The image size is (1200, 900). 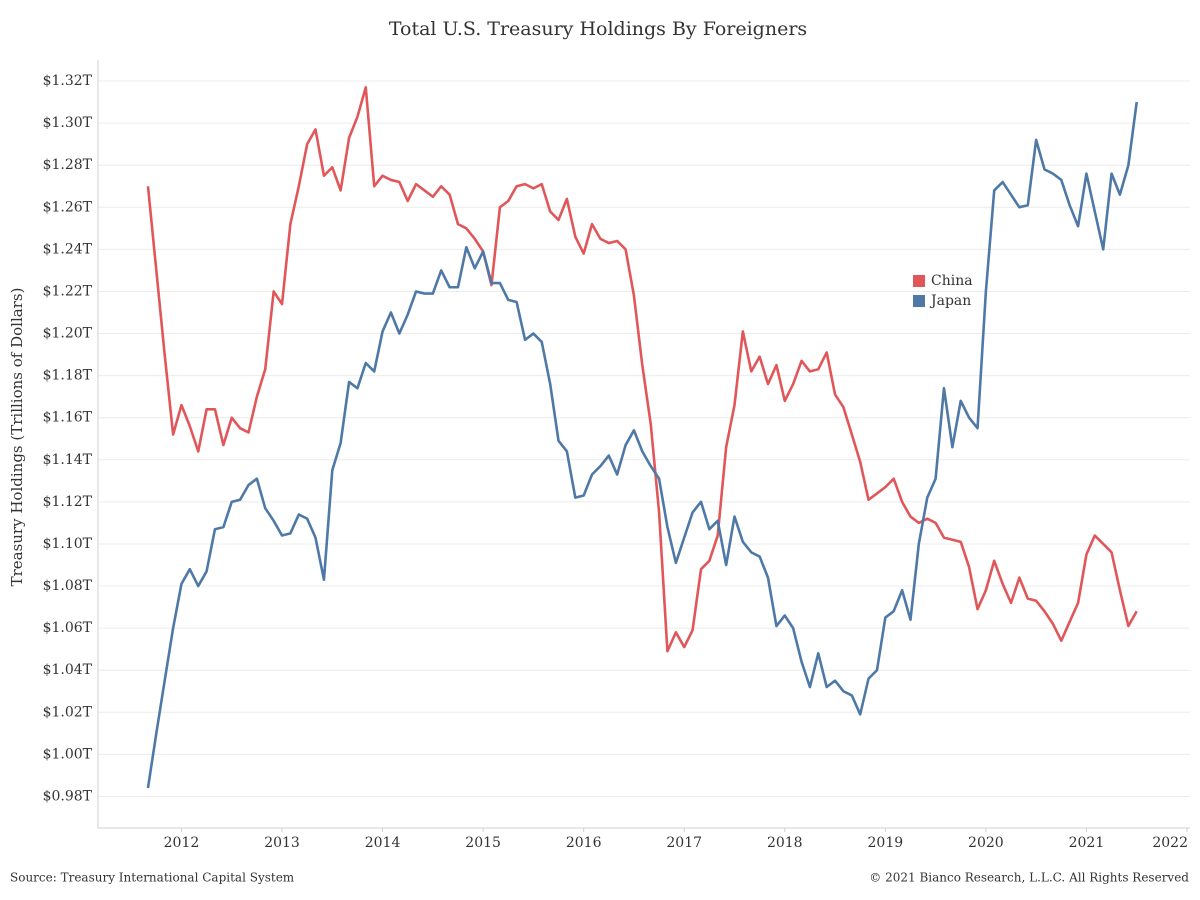 I want to click on y-tick-label: $1.12T, so click(x=68, y=502).